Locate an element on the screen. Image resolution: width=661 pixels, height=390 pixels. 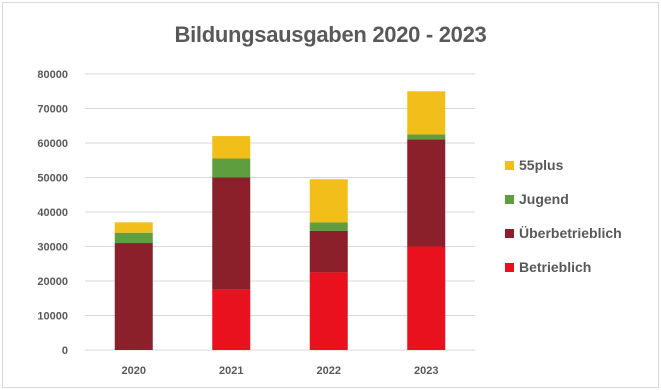
y-tick-label: 40000 is located at coordinates (52, 213).